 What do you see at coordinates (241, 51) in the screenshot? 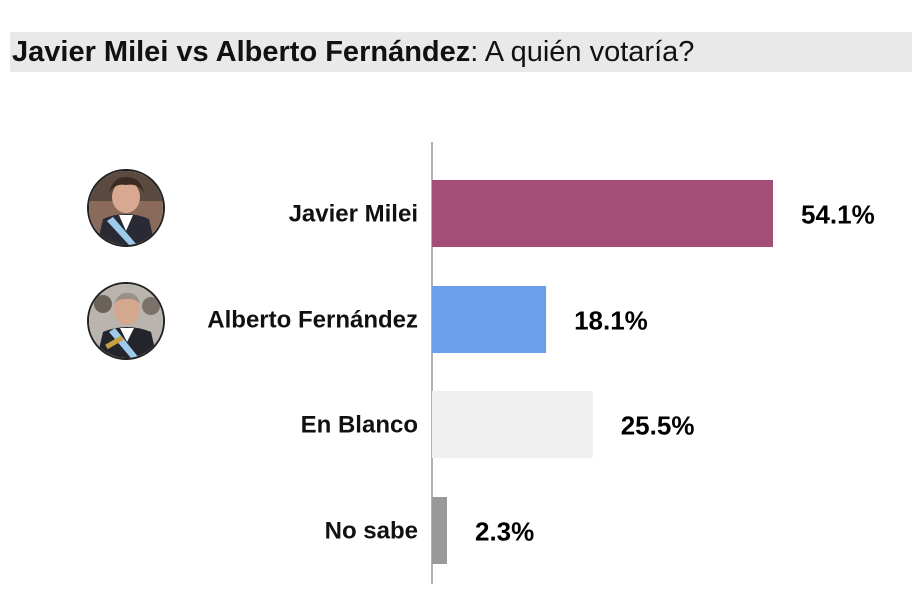
I see `chart-title-bold: Javier Milei vs Alberto Fernández` at bounding box center [241, 51].